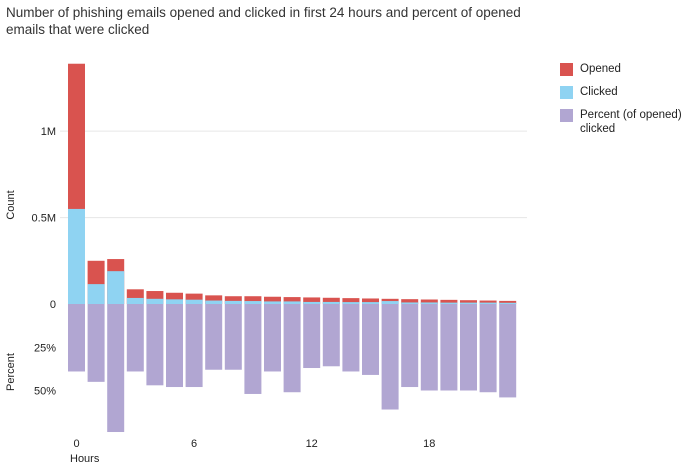 The width and height of the screenshot is (687, 472). I want to click on y-axis-title-percent: Percent, so click(11, 372).